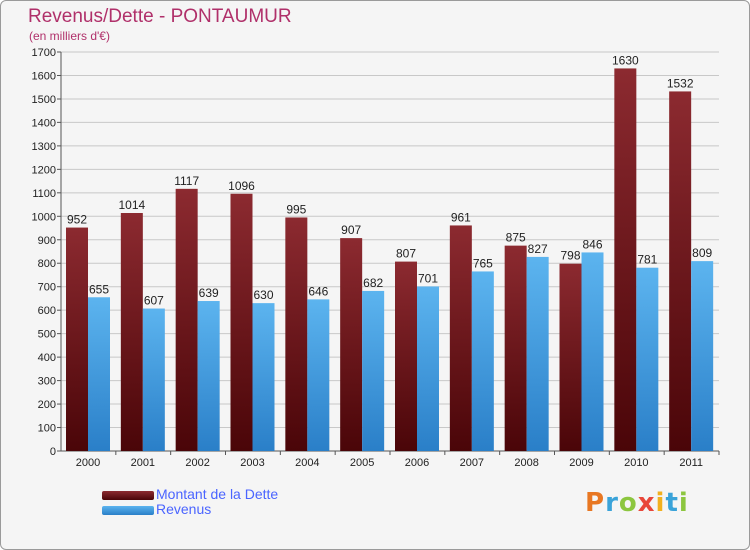 Image resolution: width=750 pixels, height=550 pixels. What do you see at coordinates (362, 463) in the screenshot?
I see `x-tick-label: 2005` at bounding box center [362, 463].